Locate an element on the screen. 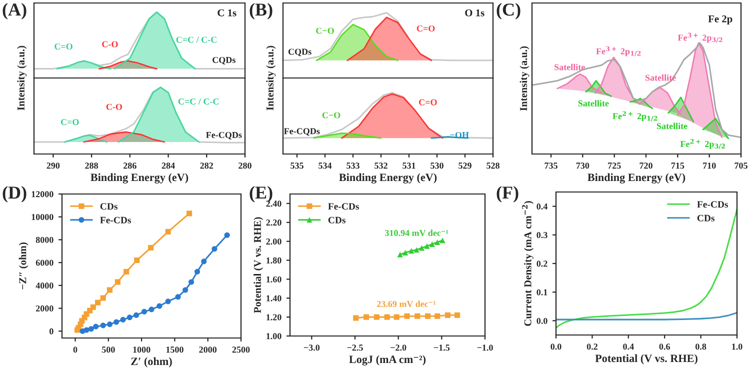  text: (C) is located at coordinates (508, 11).